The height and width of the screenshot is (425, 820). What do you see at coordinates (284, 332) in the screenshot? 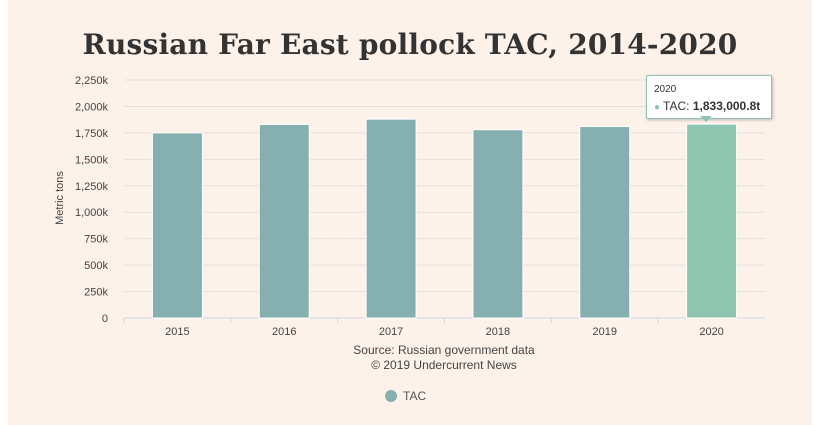
I see `x-tick-label: 2016` at bounding box center [284, 332].